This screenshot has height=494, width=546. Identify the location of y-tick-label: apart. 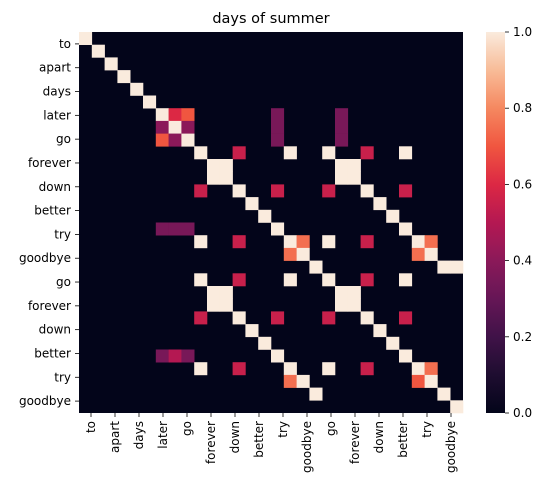
(55, 68).